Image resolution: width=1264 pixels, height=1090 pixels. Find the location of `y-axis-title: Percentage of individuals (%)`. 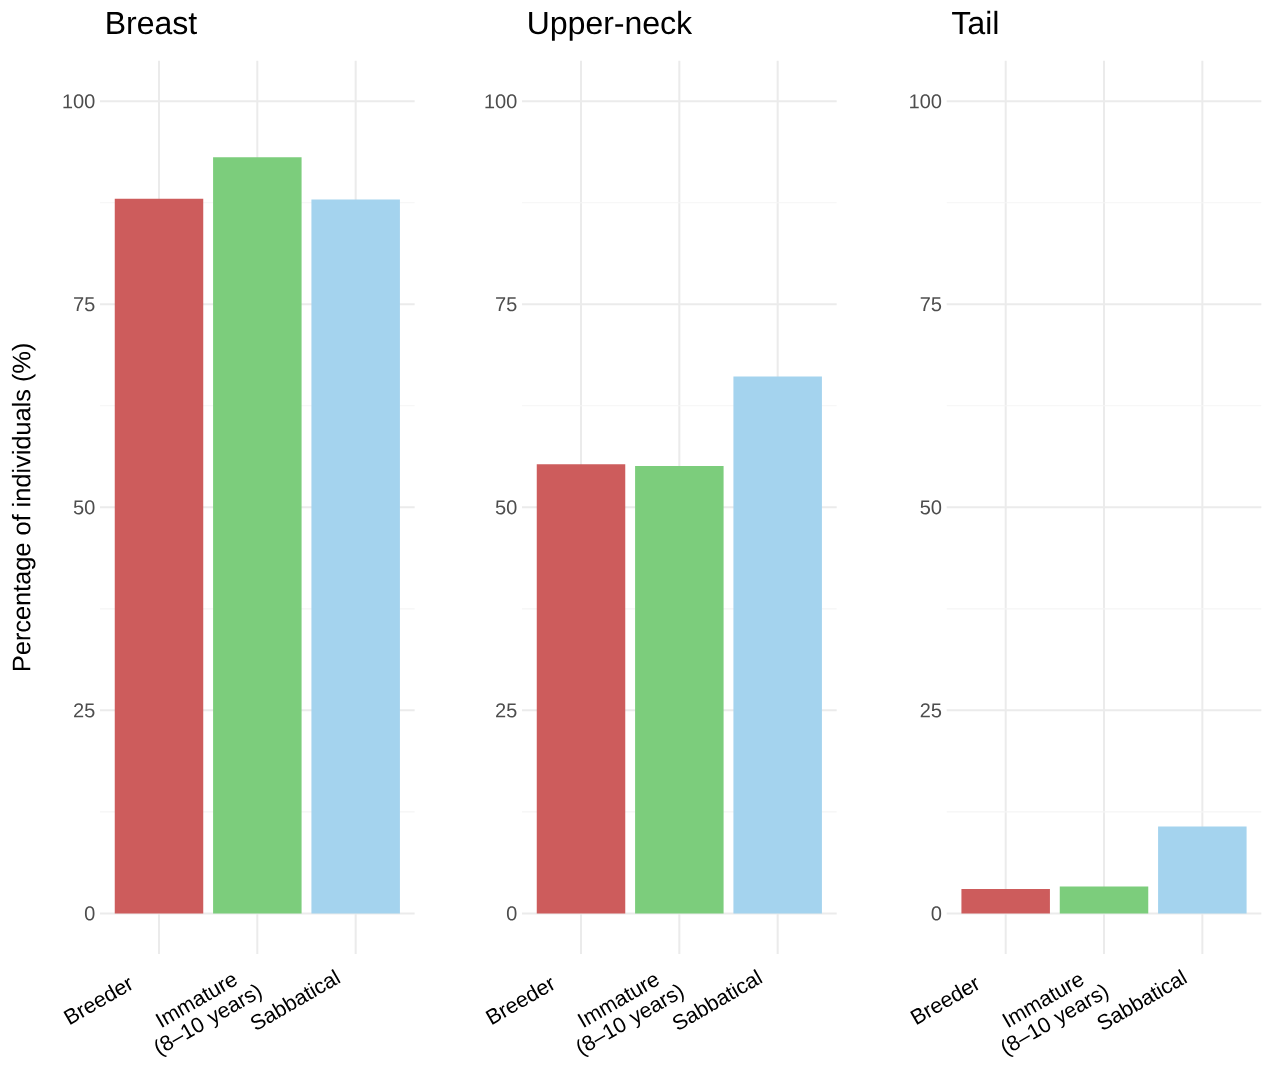

y-axis-title: Percentage of individuals (%) is located at coordinates (23, 507).